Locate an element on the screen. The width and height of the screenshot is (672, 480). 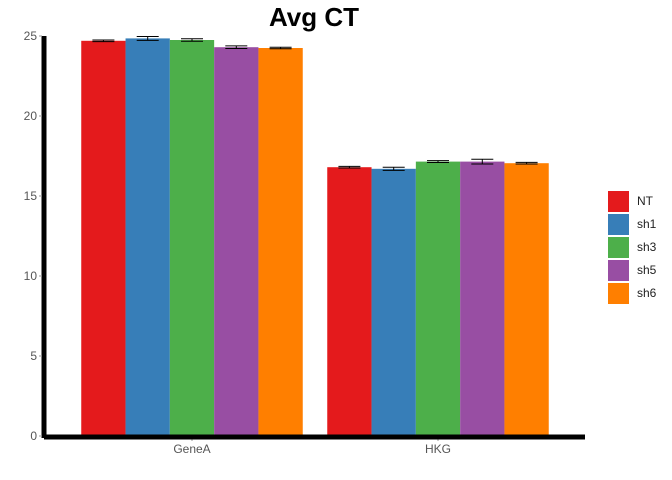
error-bar-hkg-sh3 is located at coordinates (438, 162).